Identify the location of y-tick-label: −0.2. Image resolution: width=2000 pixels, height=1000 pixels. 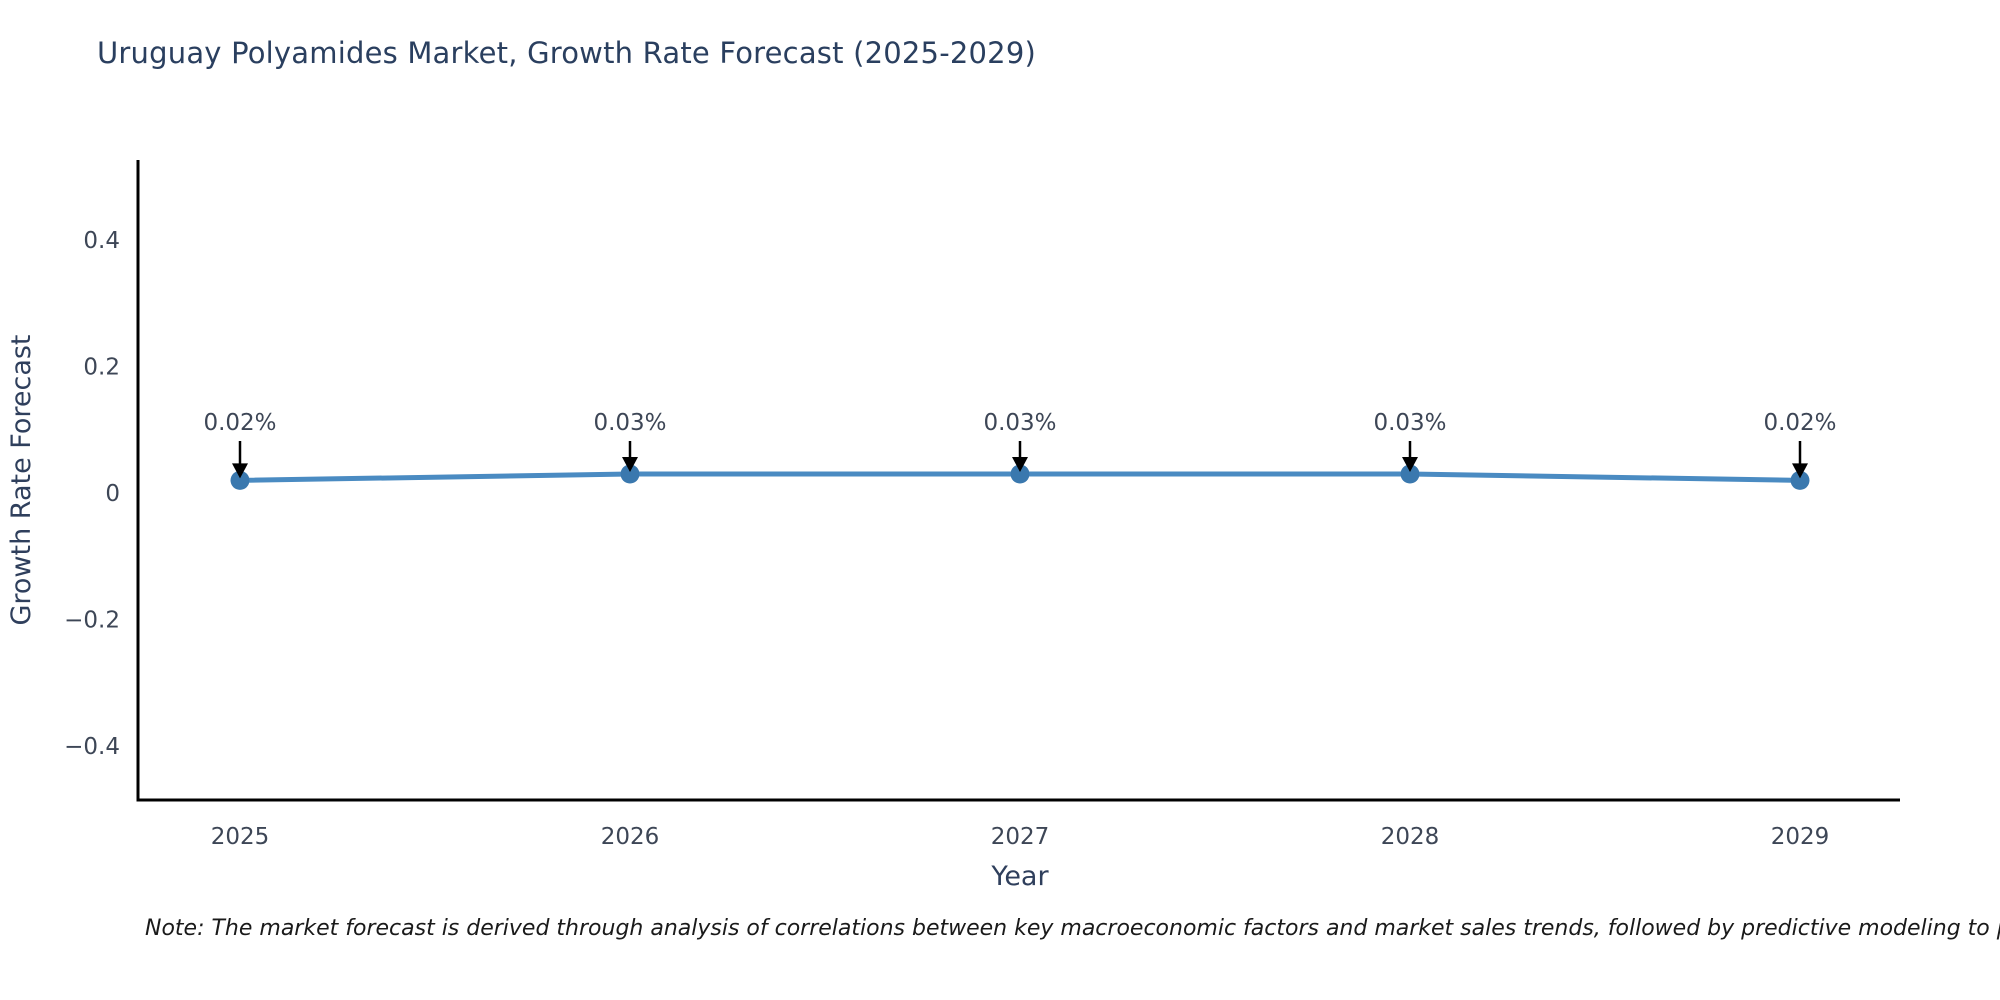
(92, 621).